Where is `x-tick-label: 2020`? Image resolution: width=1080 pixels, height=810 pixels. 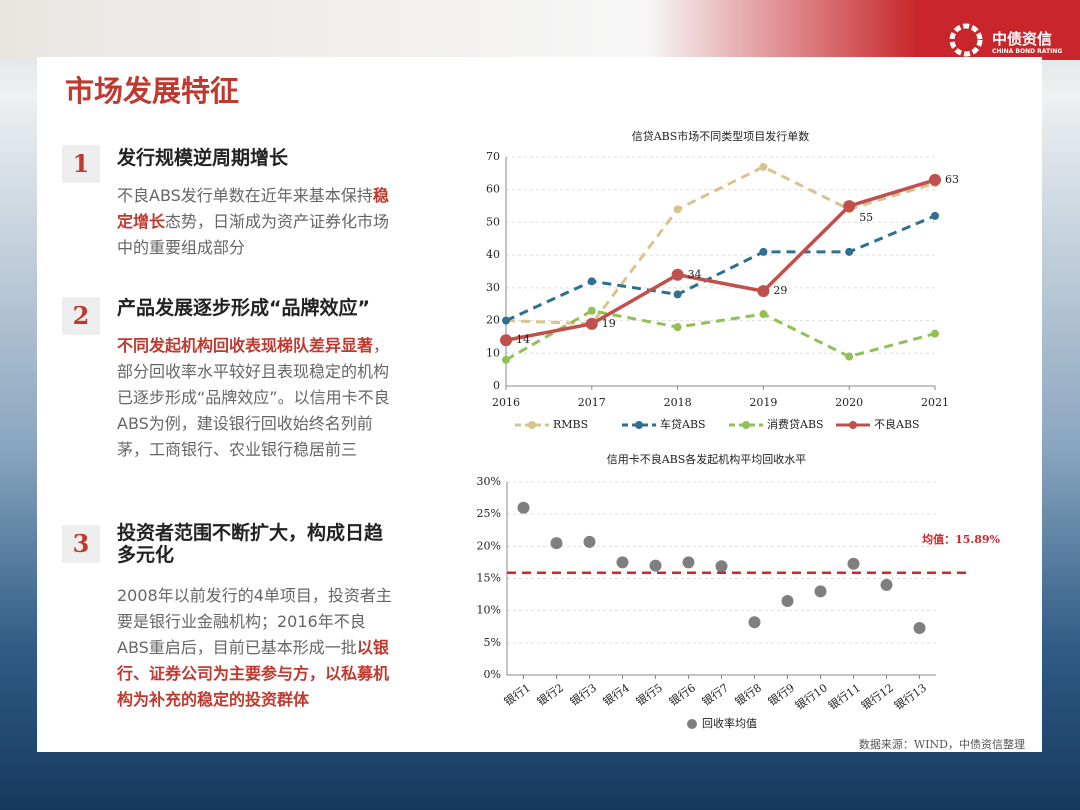 x-tick-label: 2020 is located at coordinates (849, 402).